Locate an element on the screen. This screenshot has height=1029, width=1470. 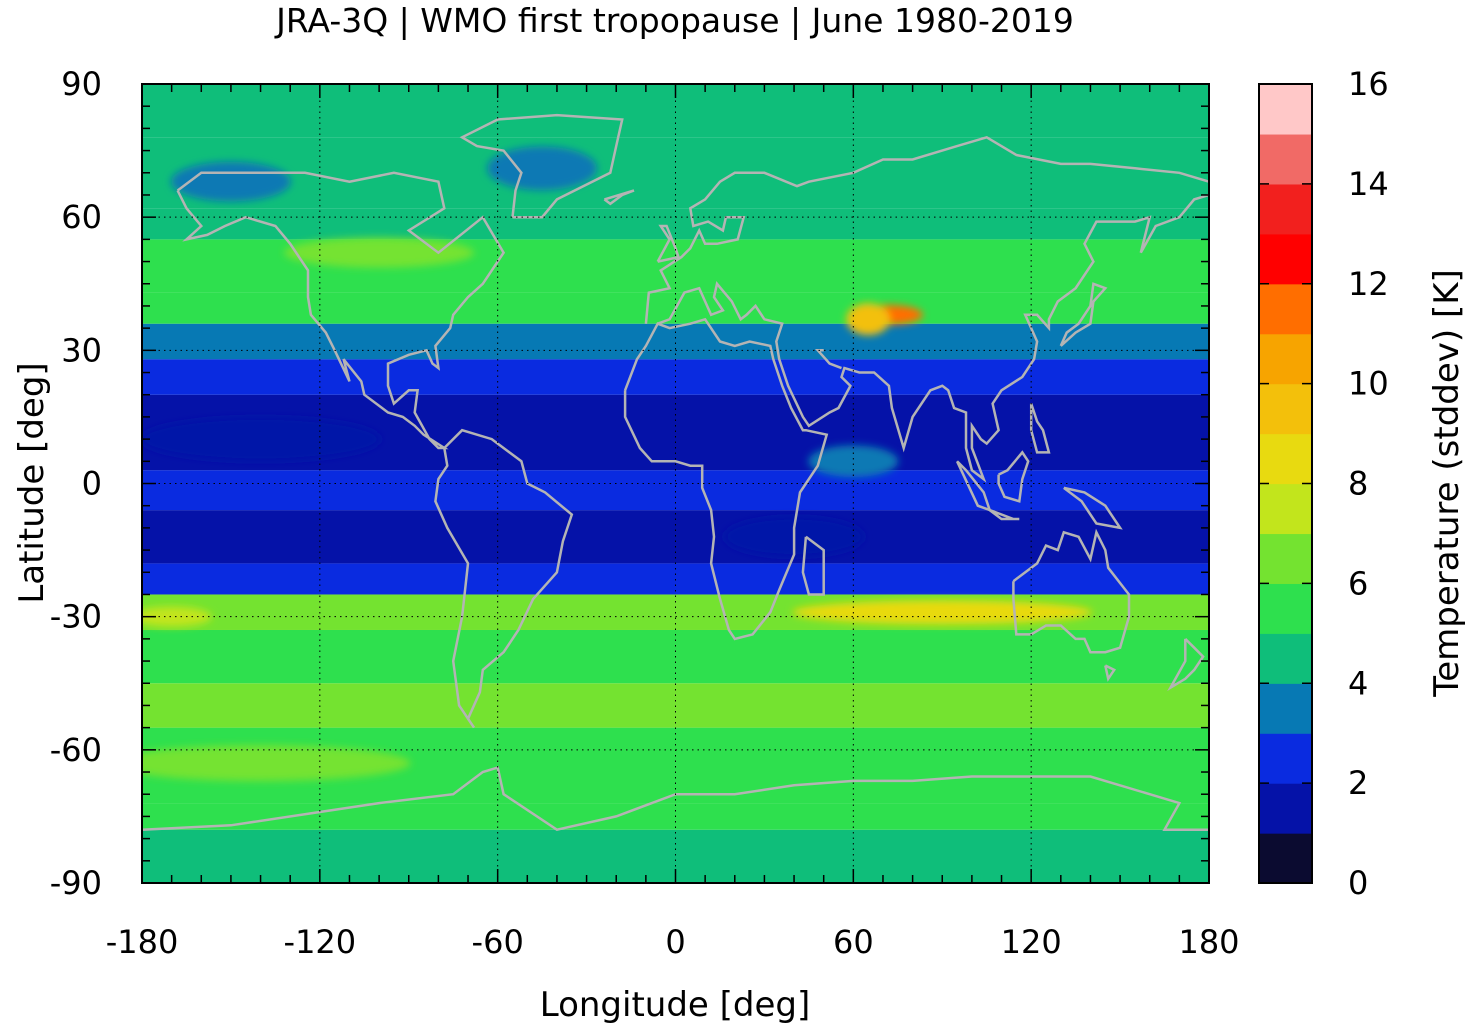
x-tick-label: -180 is located at coordinates (142, 942).